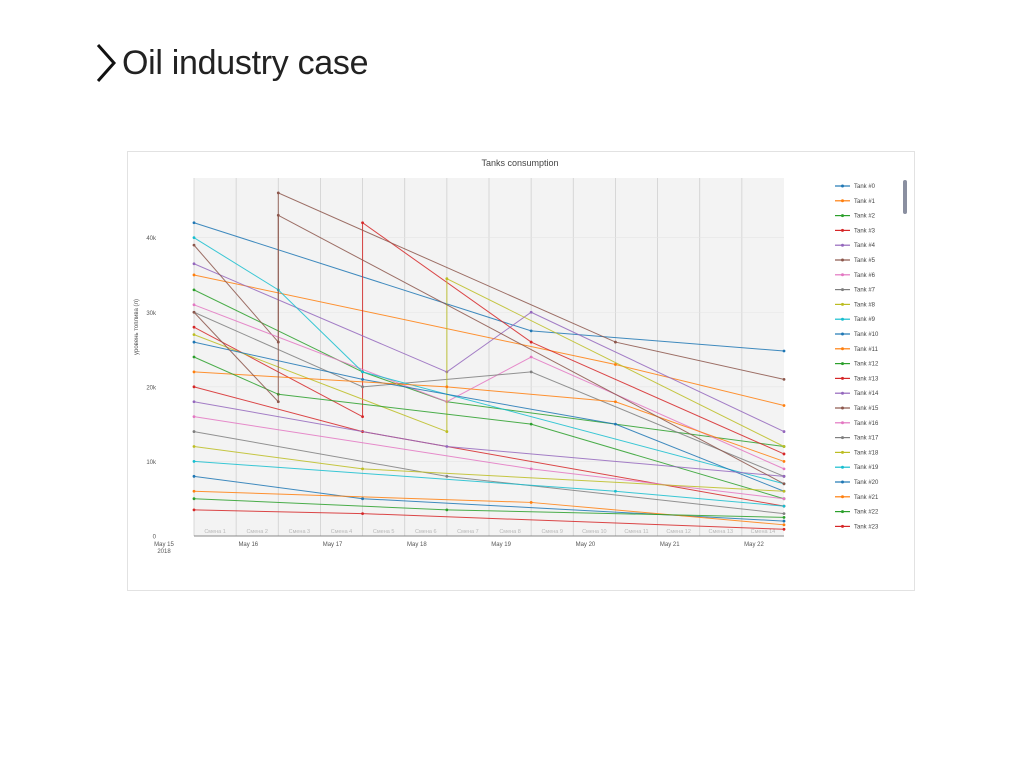  Describe the element at coordinates (248, 545) in the screenshot. I see `x-tick-label: May 16` at that location.